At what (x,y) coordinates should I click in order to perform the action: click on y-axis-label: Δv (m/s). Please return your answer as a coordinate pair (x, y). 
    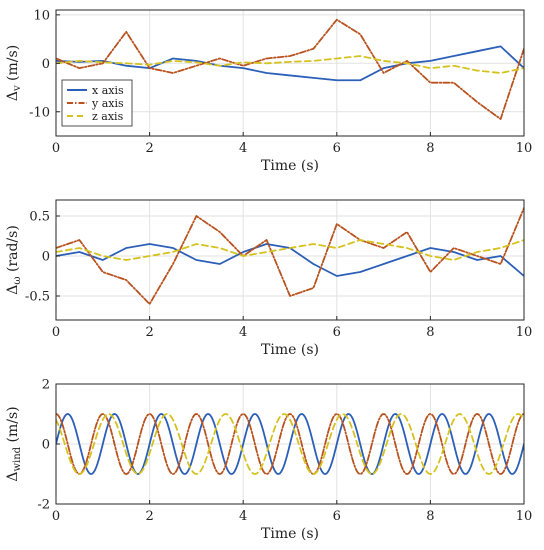
    Looking at the image, I should click on (14, 73).